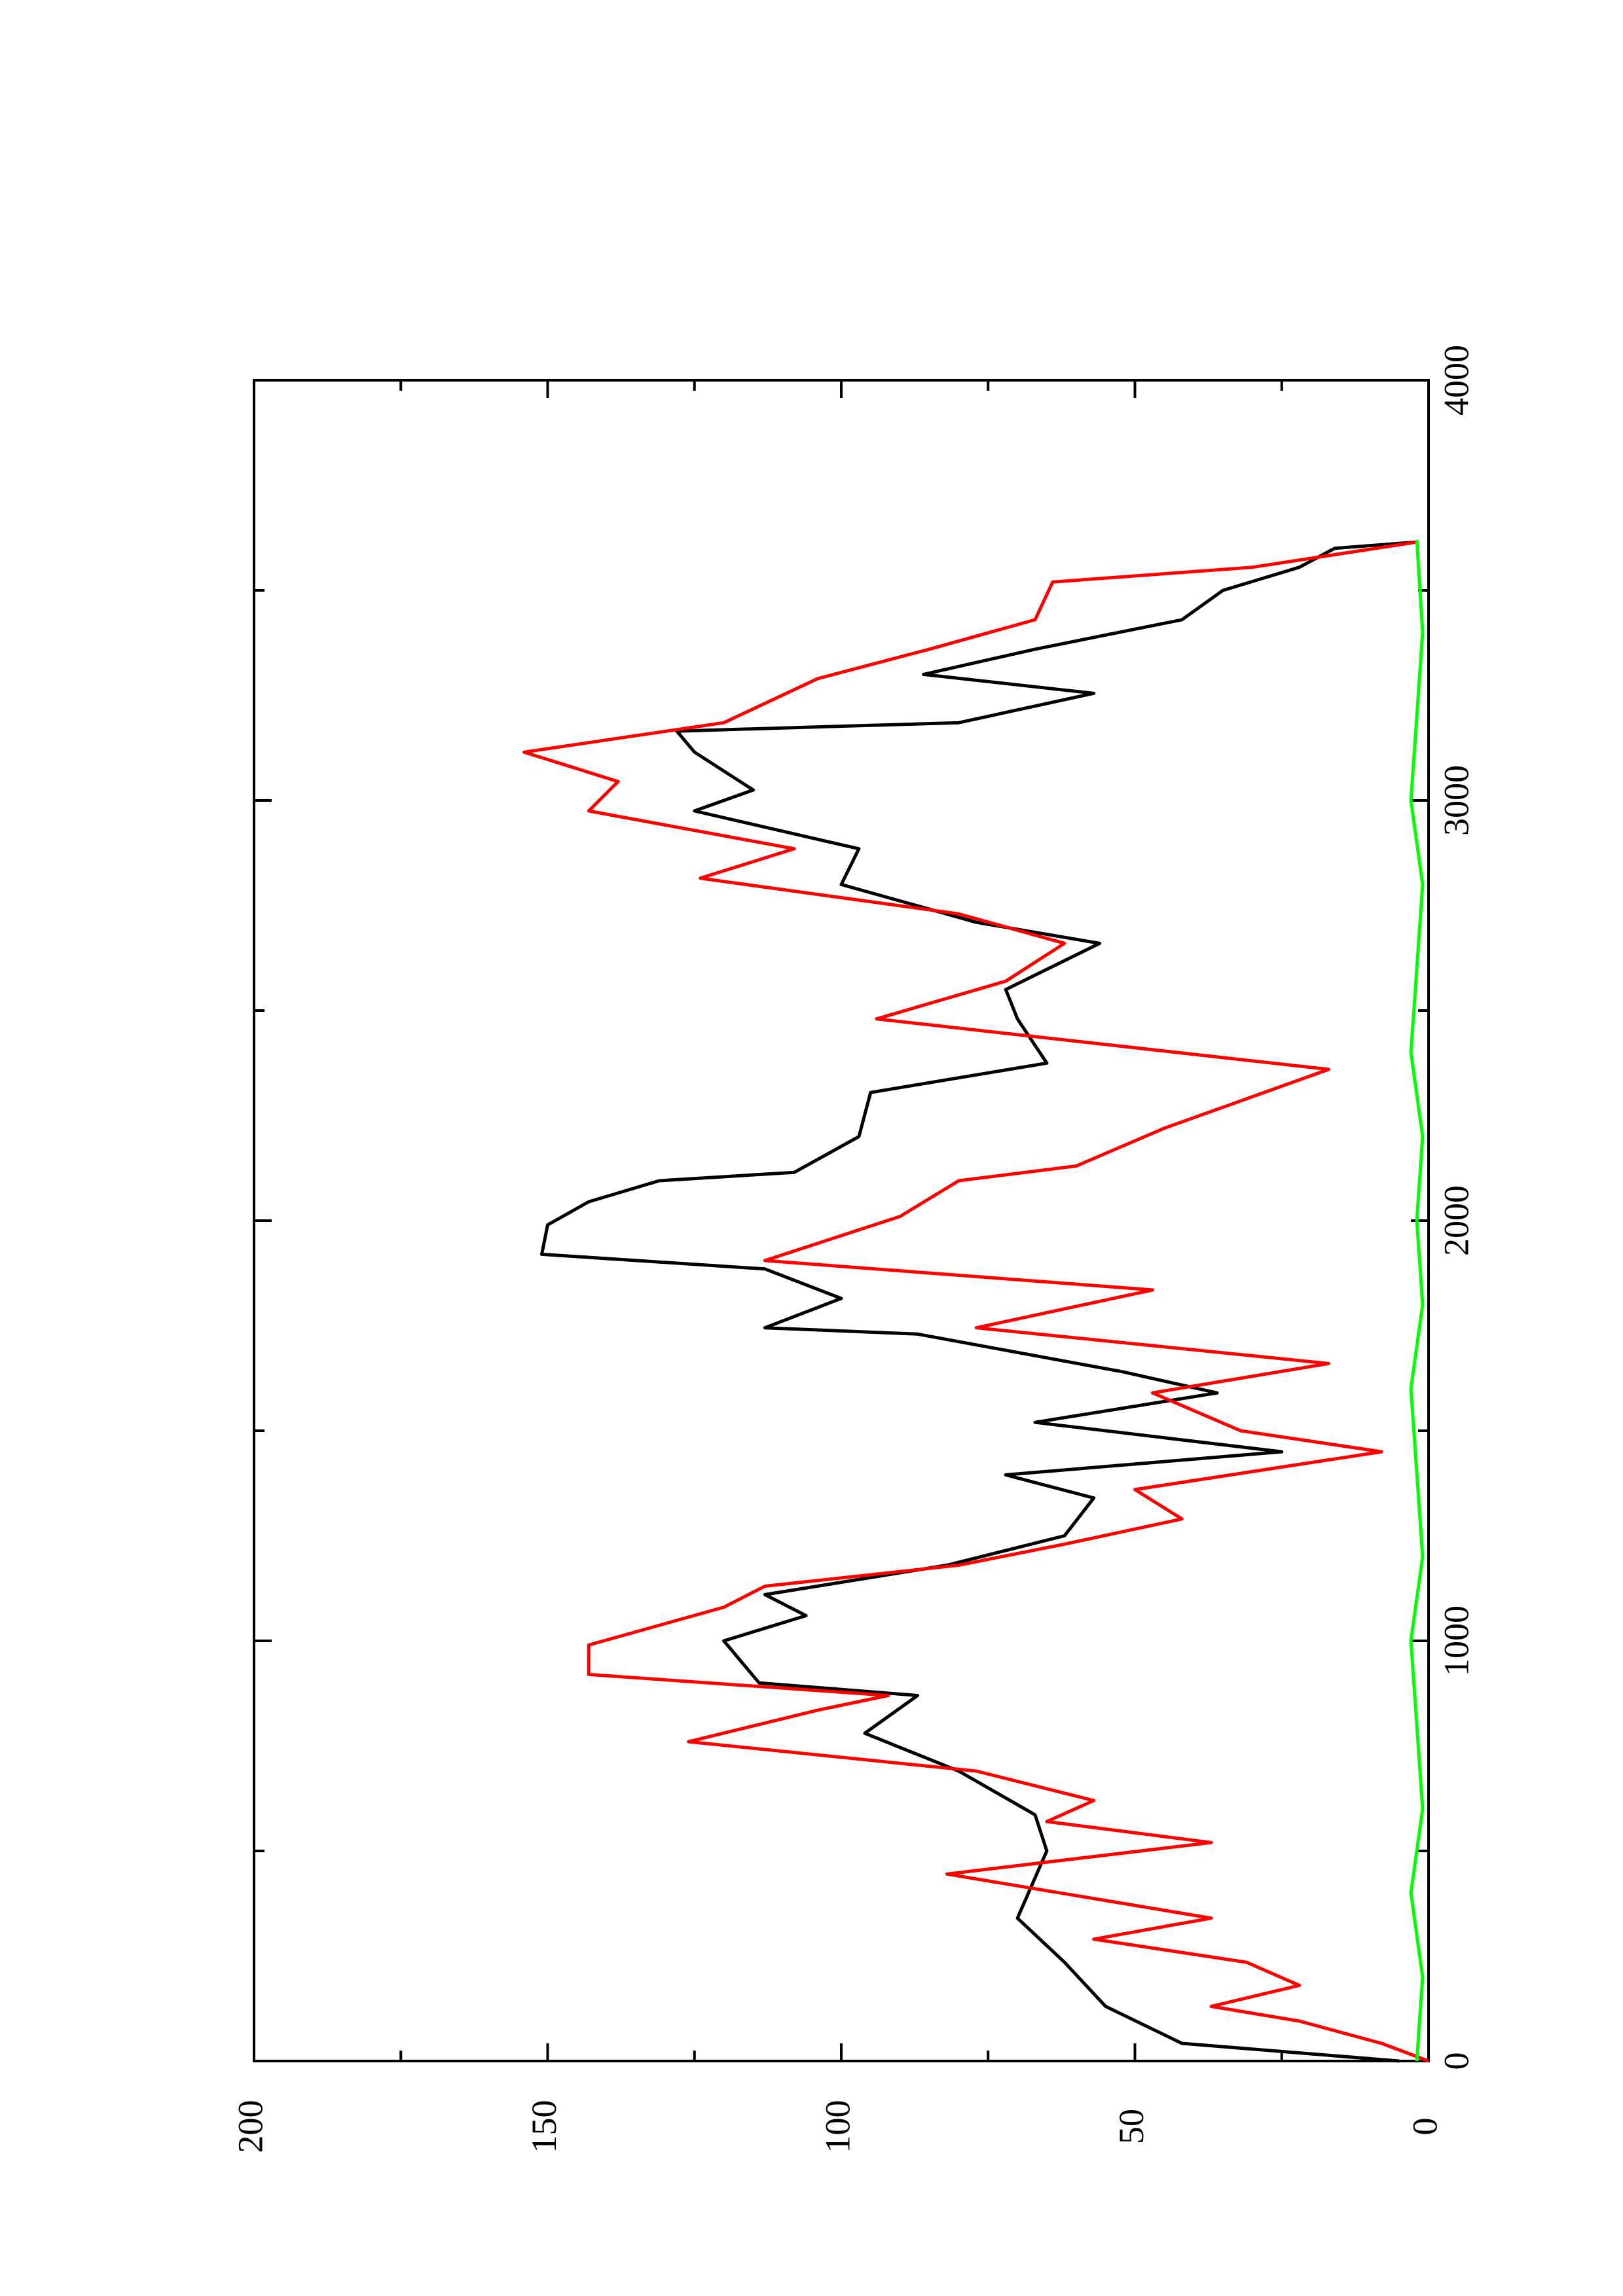  Describe the element at coordinates (1456, 800) in the screenshot. I see `x-tick-label: 3000` at that location.